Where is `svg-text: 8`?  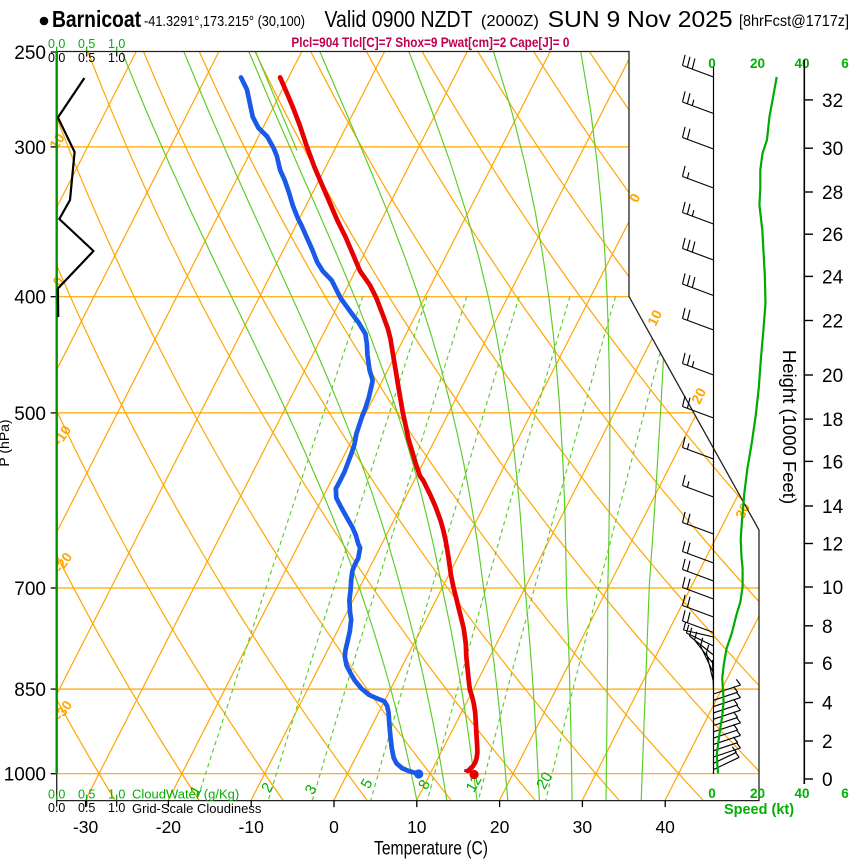
svg-text: 8 is located at coordinates (827, 627).